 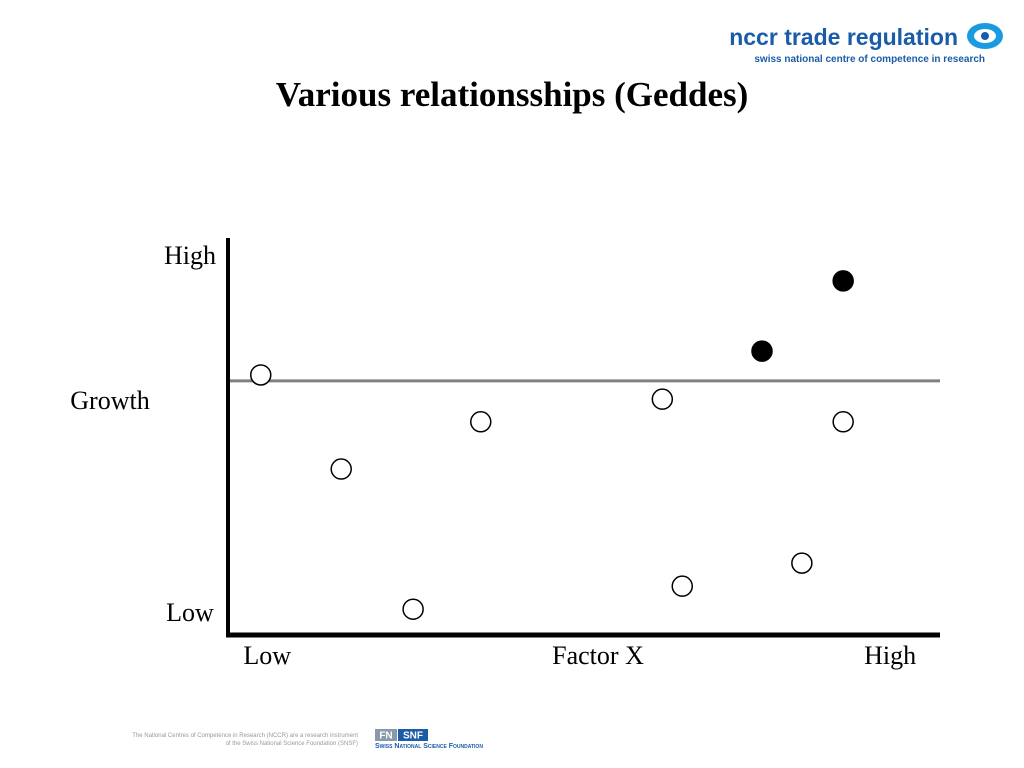 I want to click on x-axis-title: Factor X, so click(x=598, y=655).